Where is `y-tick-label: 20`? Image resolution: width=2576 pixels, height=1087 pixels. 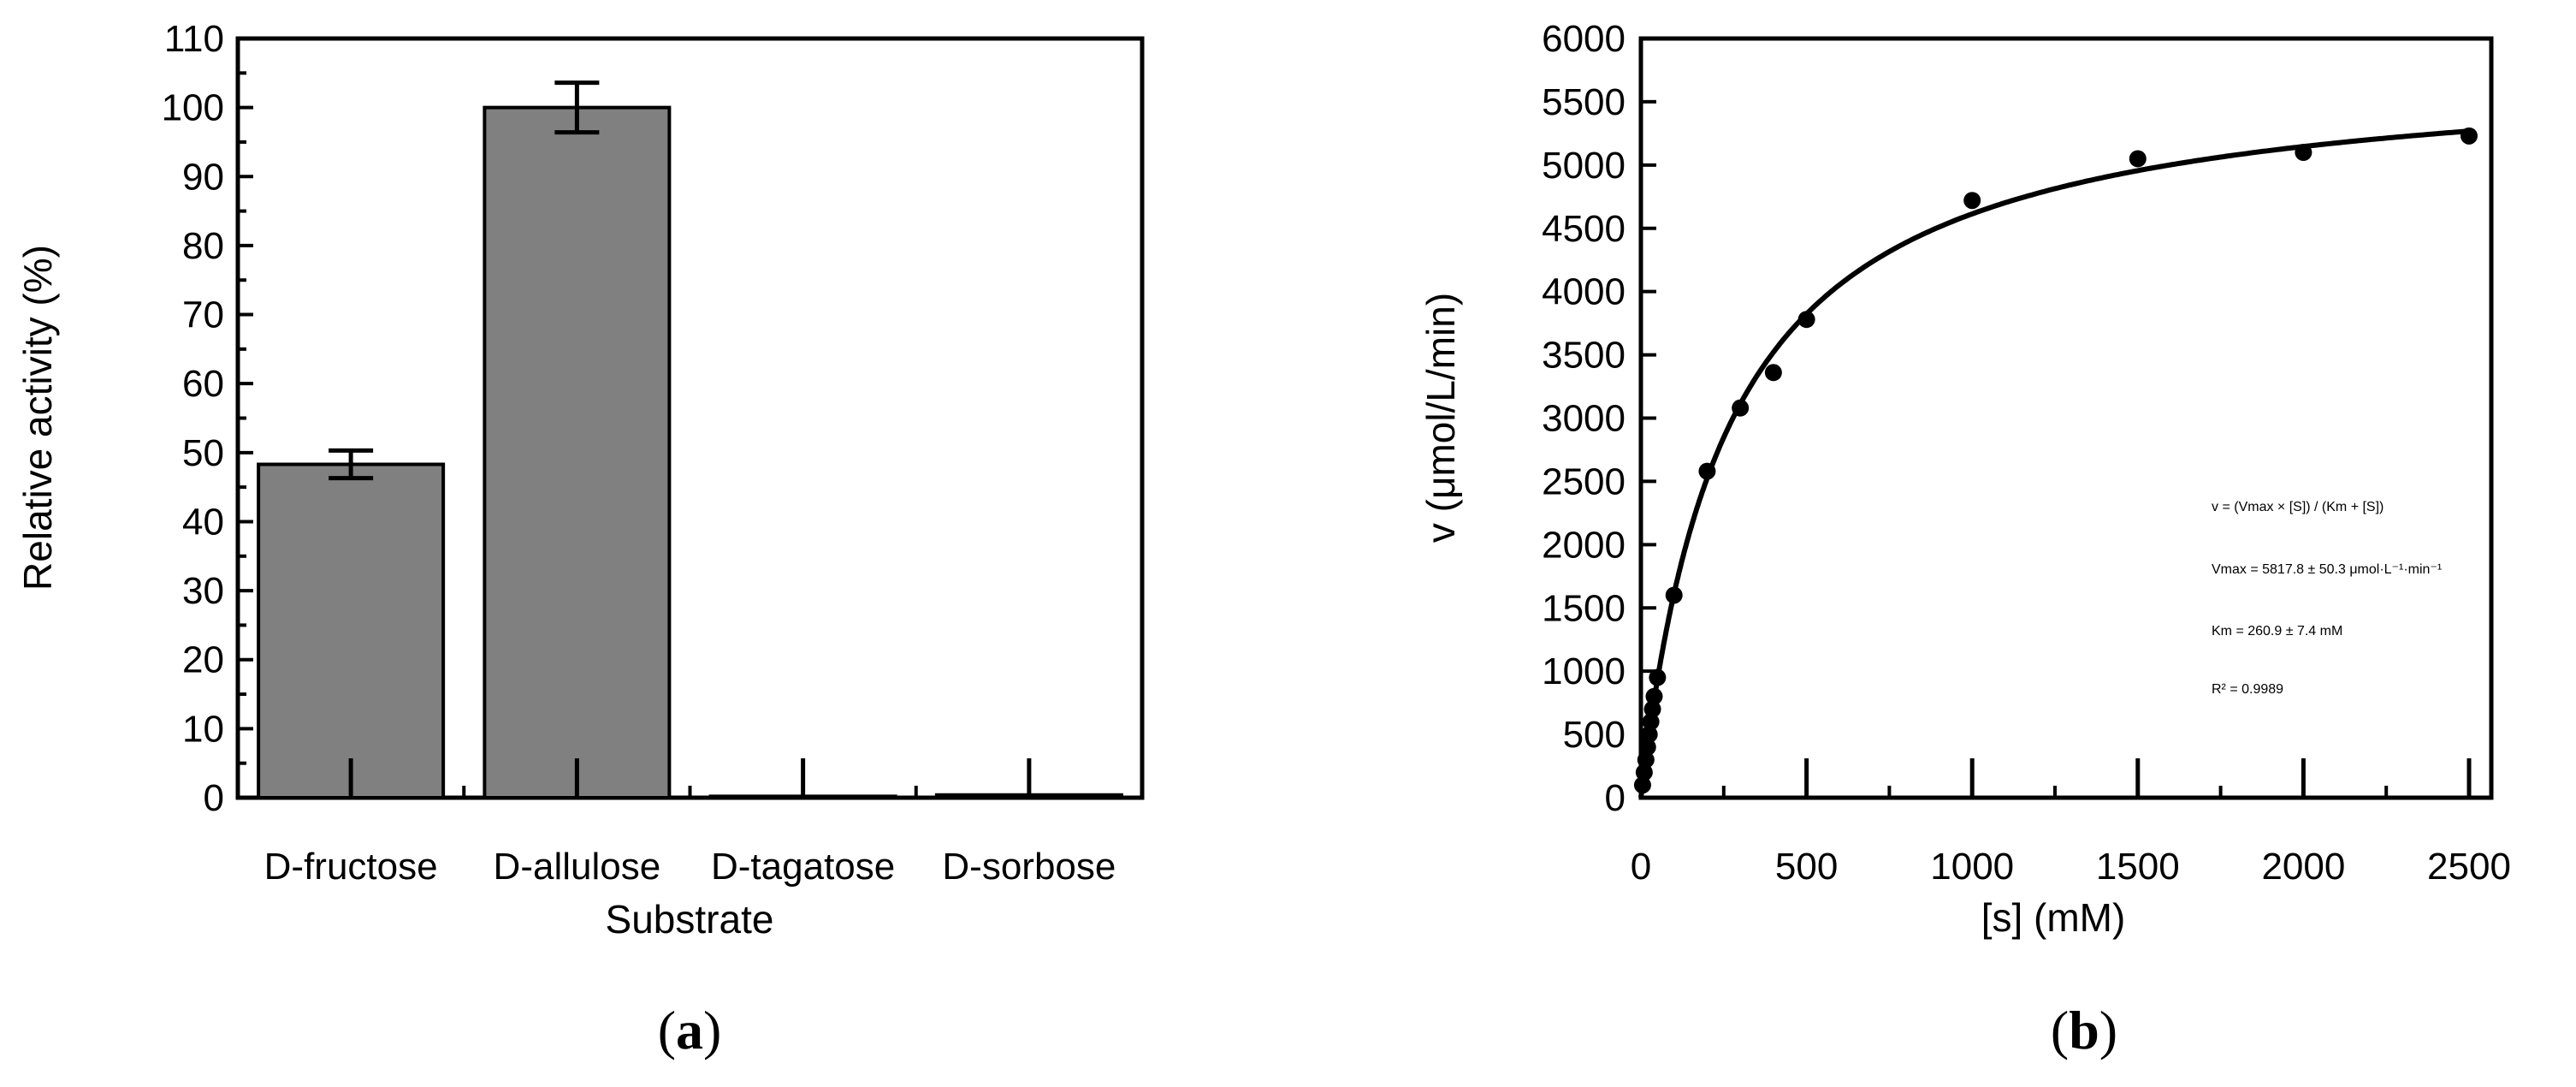 y-tick-label: 20 is located at coordinates (203, 660).